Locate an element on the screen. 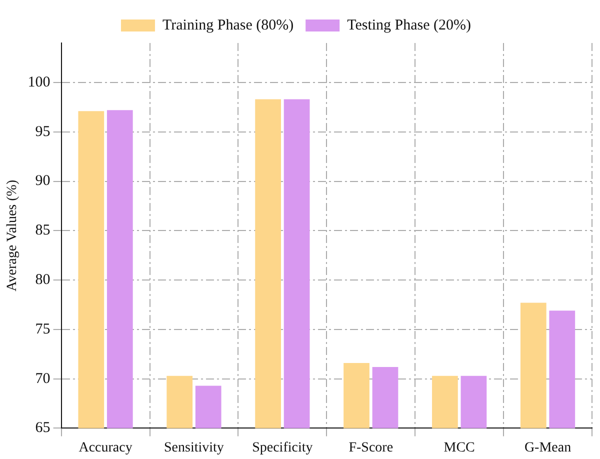 The image size is (600, 459). y-tick-label: 75 is located at coordinates (42, 329).